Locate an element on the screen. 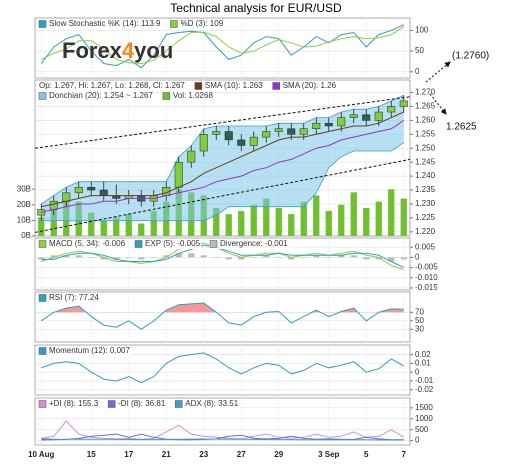 This screenshot has height=465, width=512. legend-item: Slow Stochastic %K (14): 113.9 is located at coordinates (100, 24).